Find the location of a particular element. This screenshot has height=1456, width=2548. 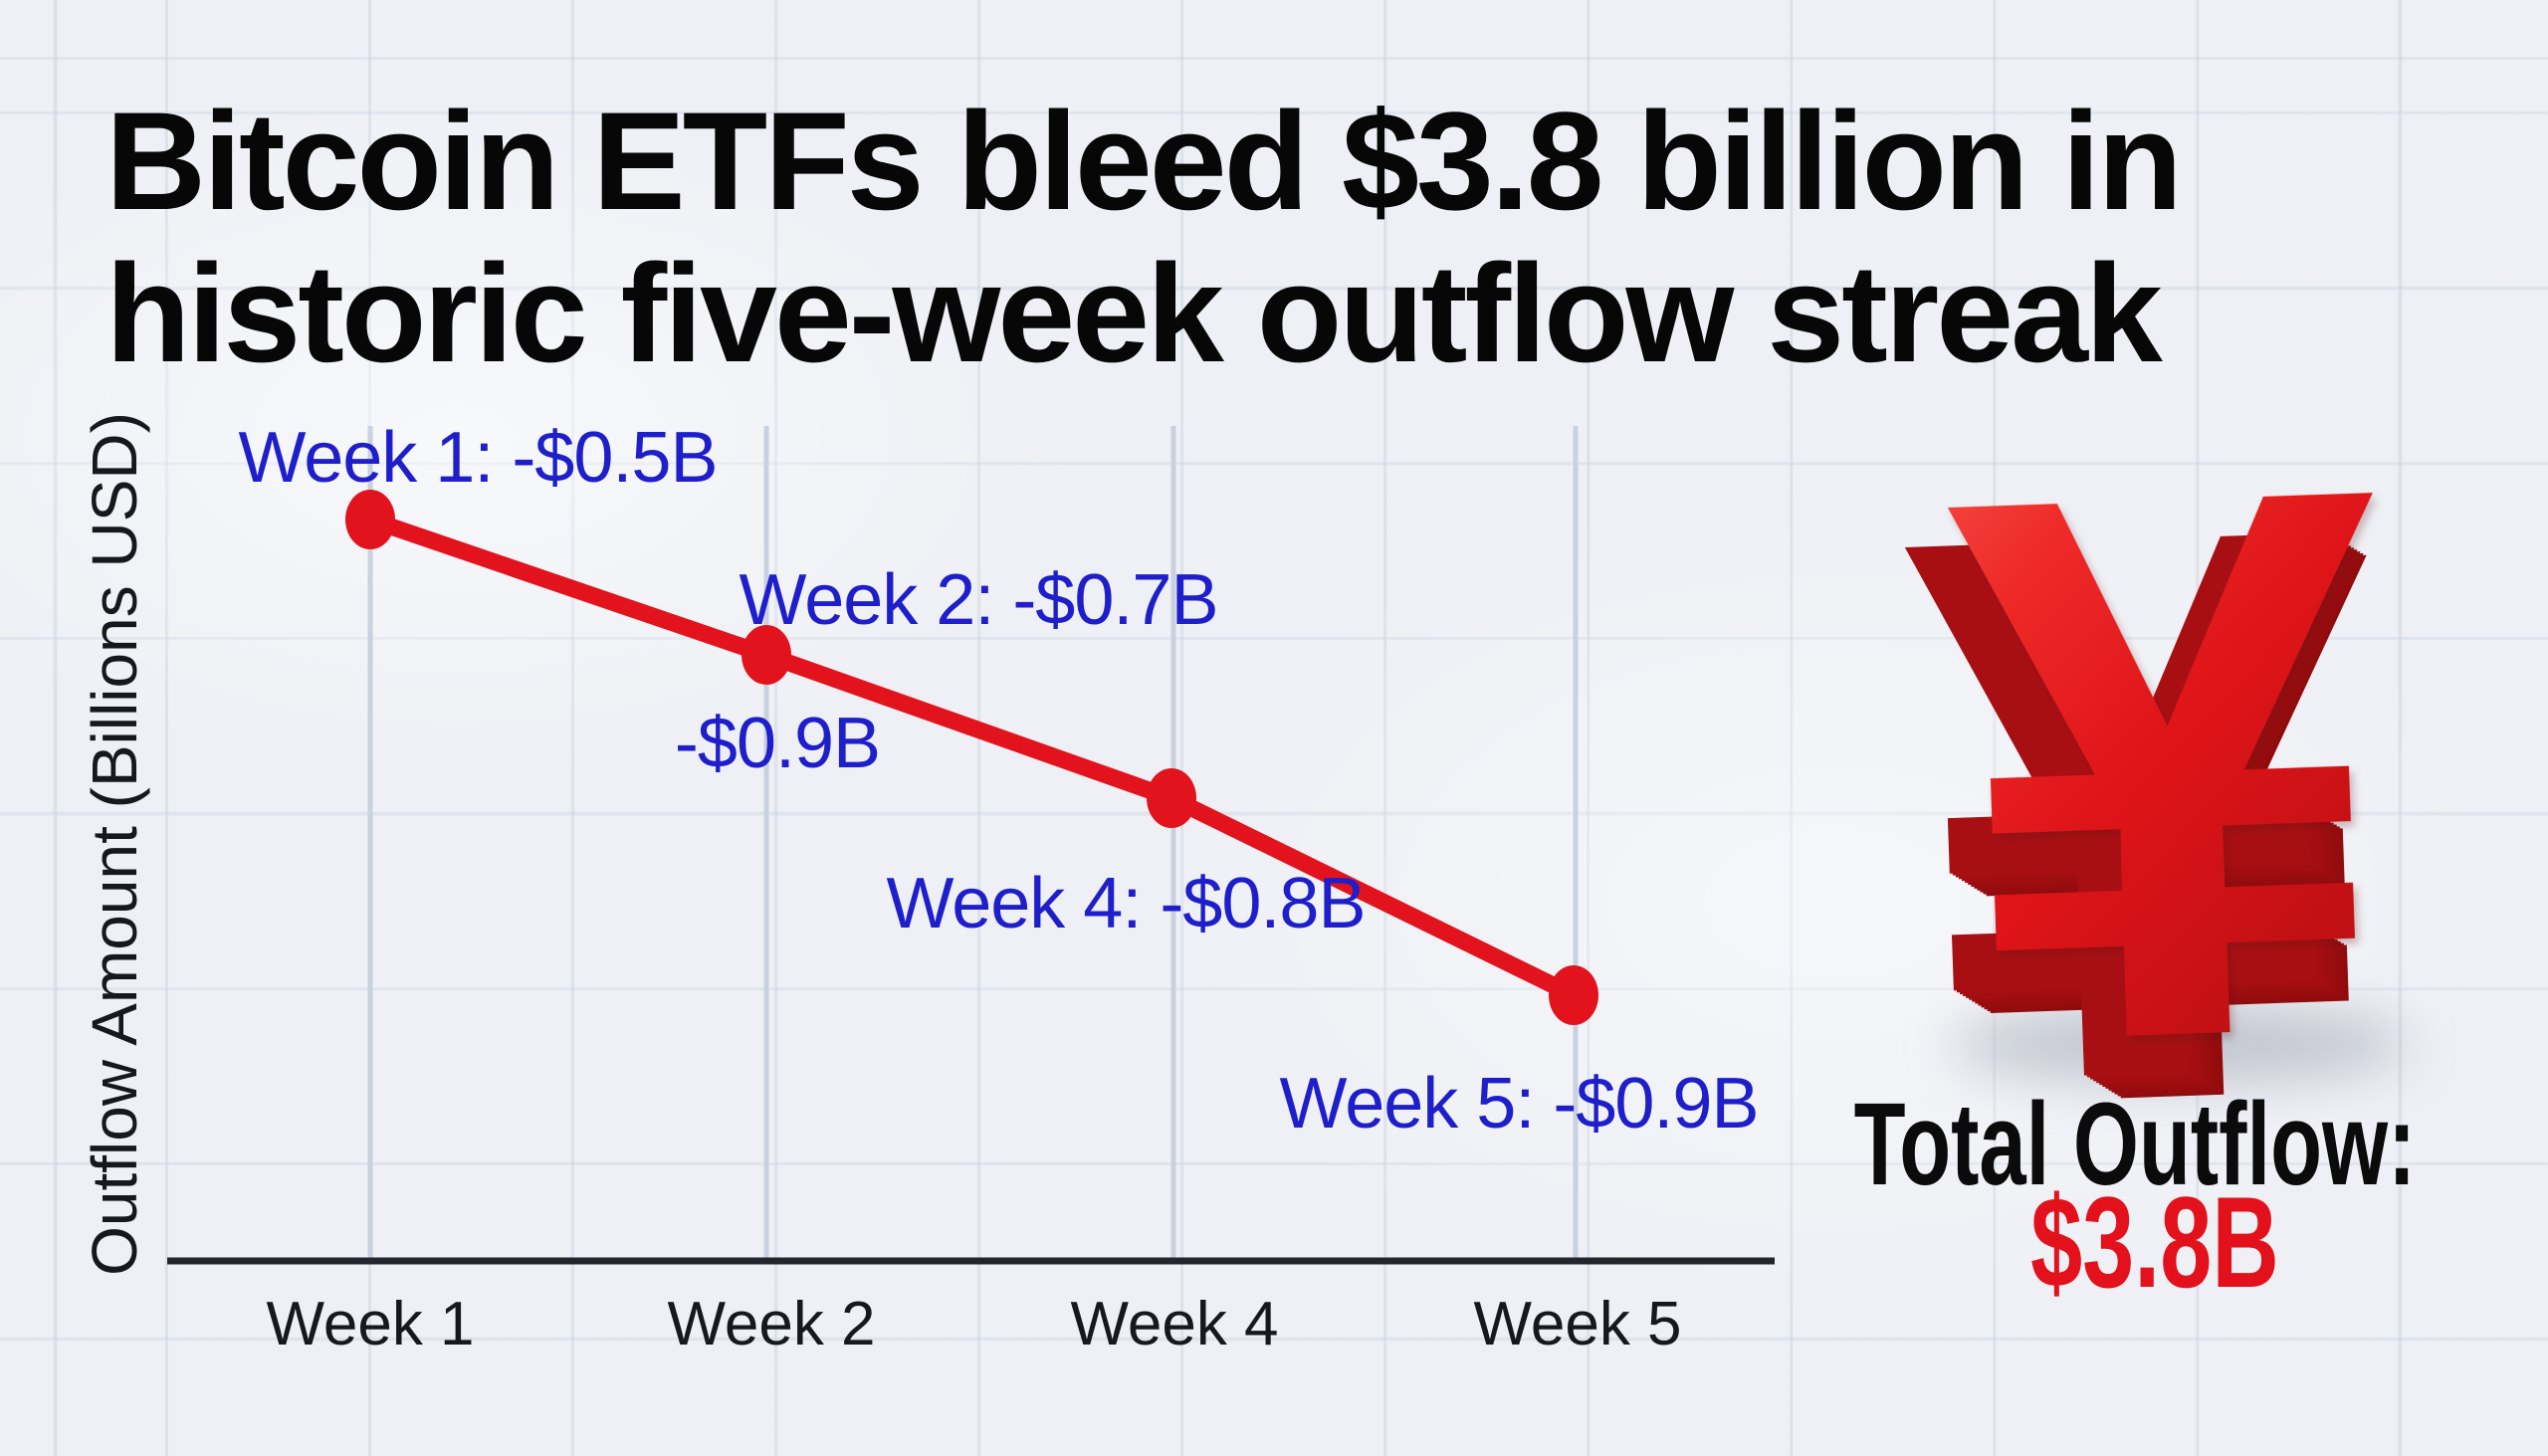

total-outflow-label: Total Outflow: is located at coordinates (2135, 1144).